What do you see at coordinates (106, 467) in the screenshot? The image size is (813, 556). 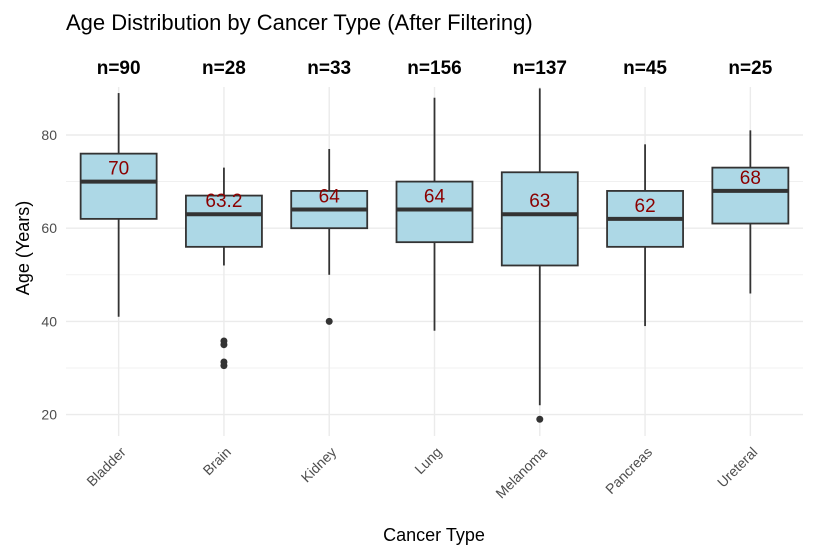 I see `x-tick-label: Bladder` at bounding box center [106, 467].